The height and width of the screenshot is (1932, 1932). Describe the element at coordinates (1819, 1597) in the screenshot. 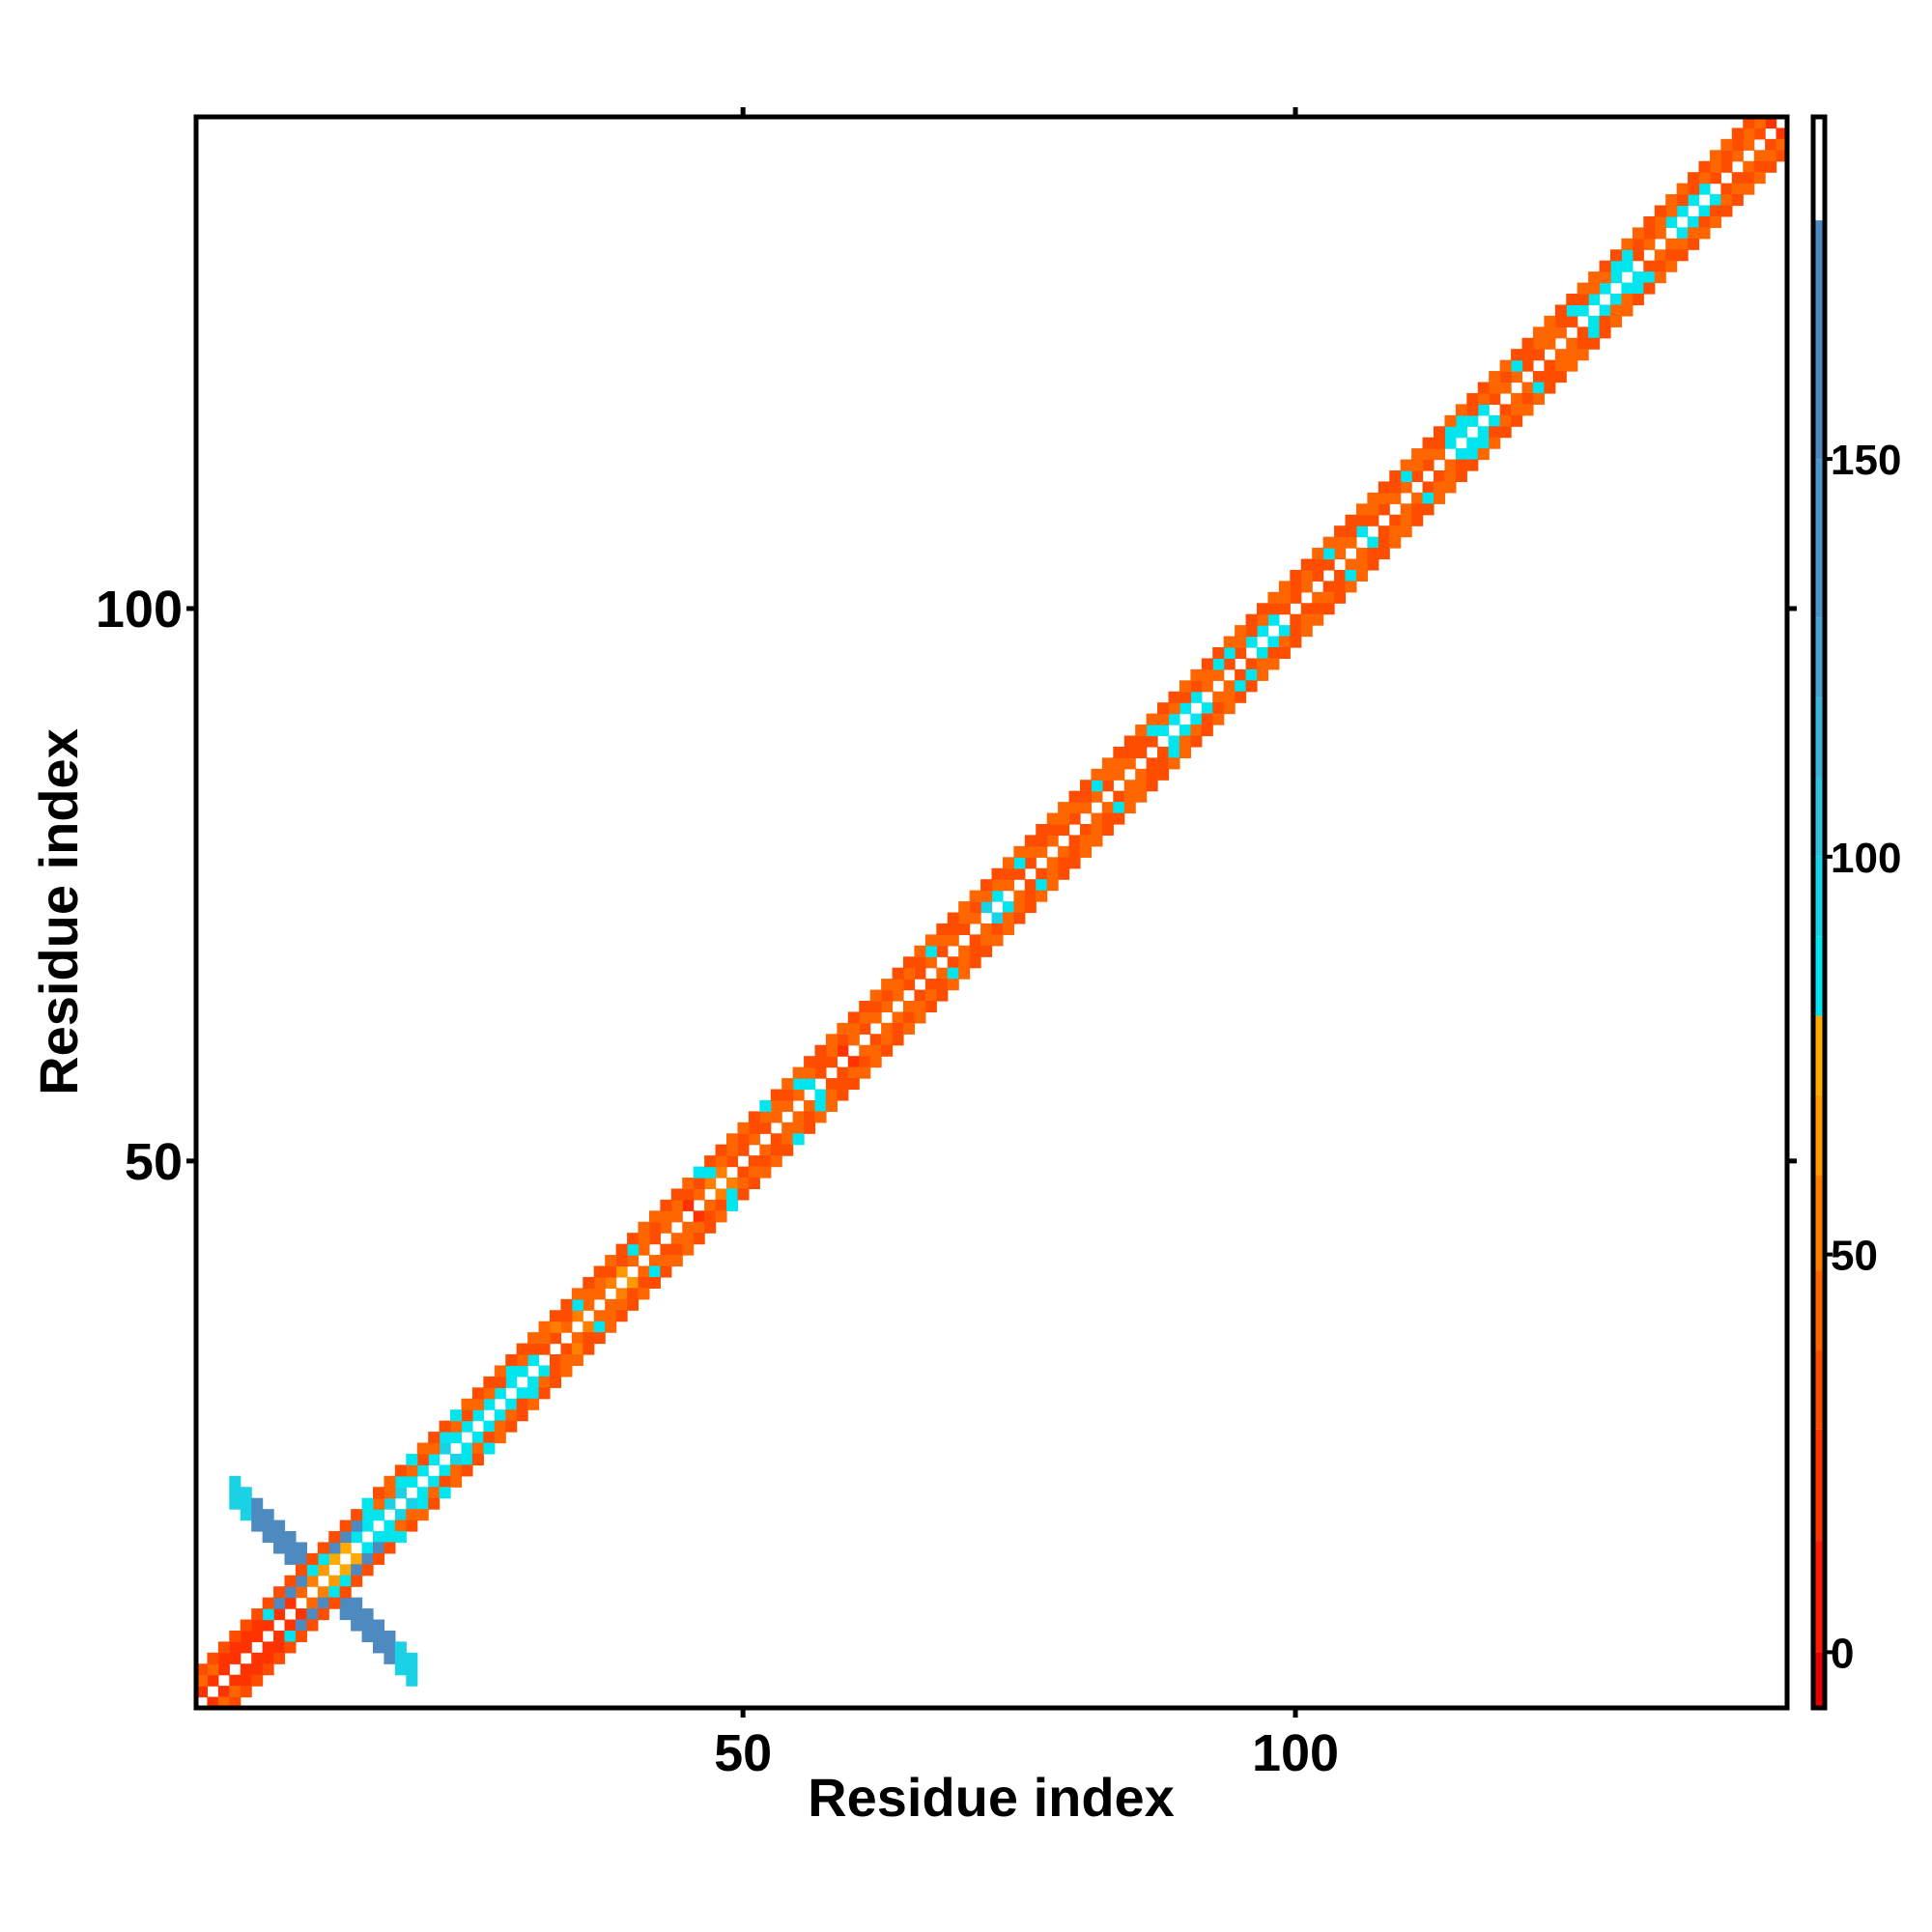

I see `colorbar-bin` at that location.